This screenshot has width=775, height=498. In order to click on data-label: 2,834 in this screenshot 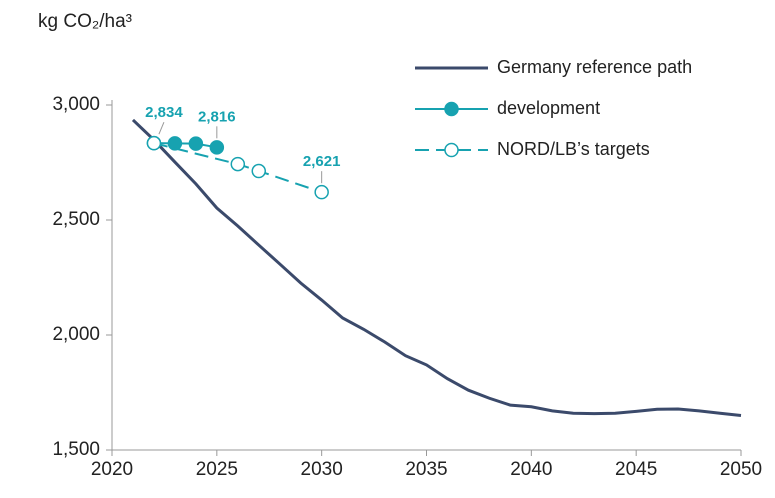, I will do `click(164, 112)`.